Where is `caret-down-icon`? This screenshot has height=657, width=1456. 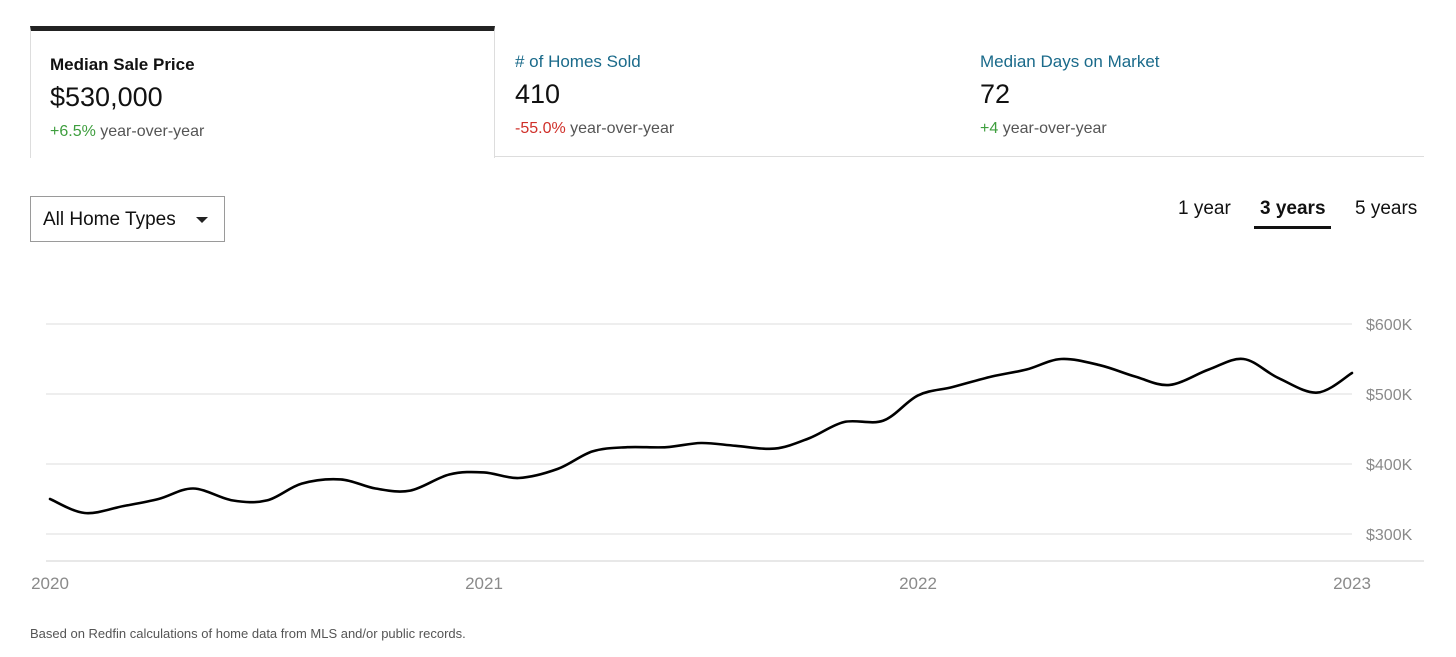 caret-down-icon is located at coordinates (202, 220).